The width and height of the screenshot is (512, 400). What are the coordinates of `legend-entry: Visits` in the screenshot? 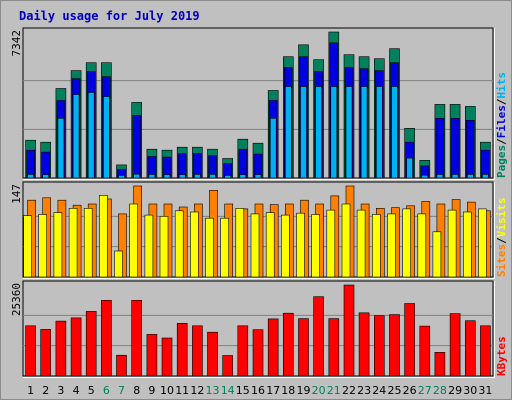 It's located at (501, 218).